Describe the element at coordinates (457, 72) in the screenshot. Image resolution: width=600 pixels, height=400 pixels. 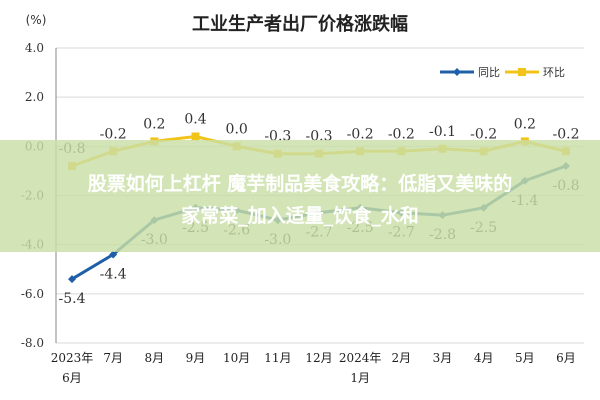
I see `legend-marker-yoy` at that location.